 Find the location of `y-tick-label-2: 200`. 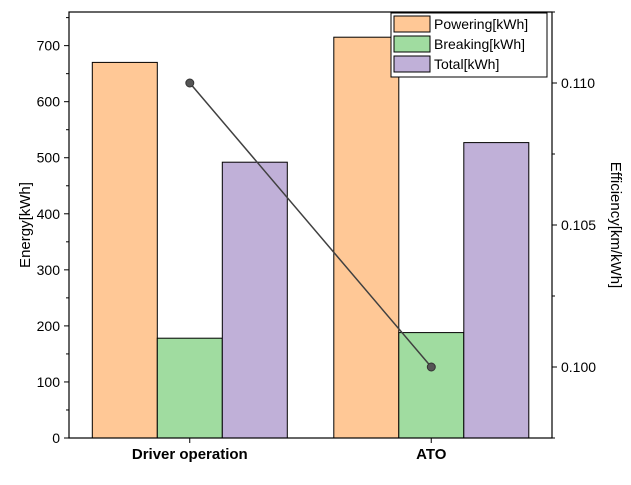

y-tick-label-2: 200 is located at coordinates (49, 326).